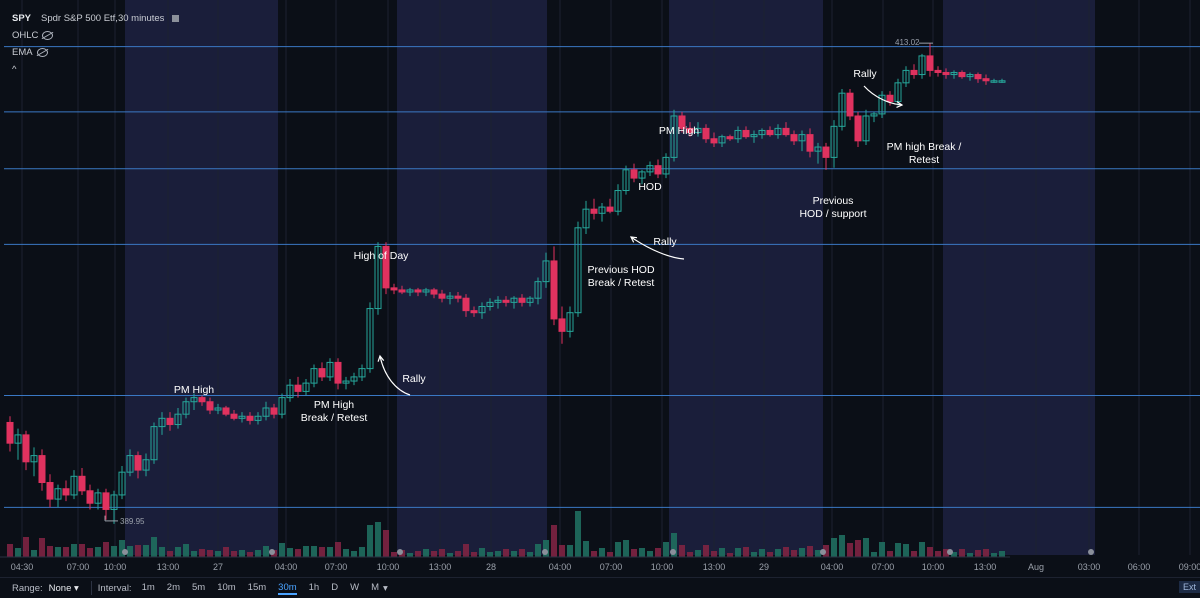 Image resolution: width=1200 pixels, height=598 pixels. Describe the element at coordinates (907, 42) in the screenshot. I see `high-price-label: 413.02` at that location.